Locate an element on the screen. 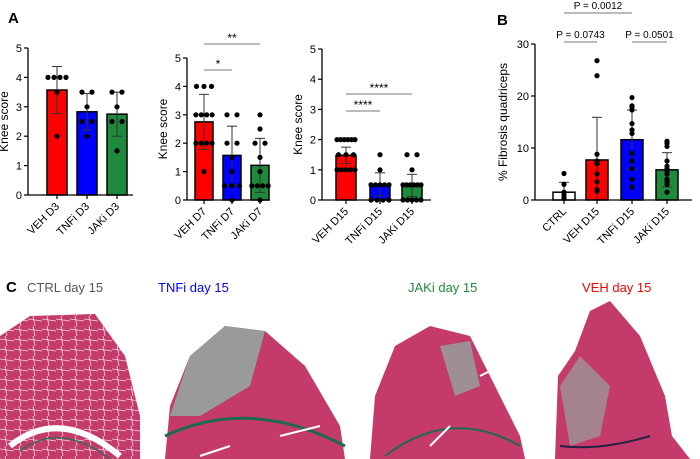 This screenshot has height=459, width=700. histology-label-tnfi: TNFi day 15 is located at coordinates (193, 287).